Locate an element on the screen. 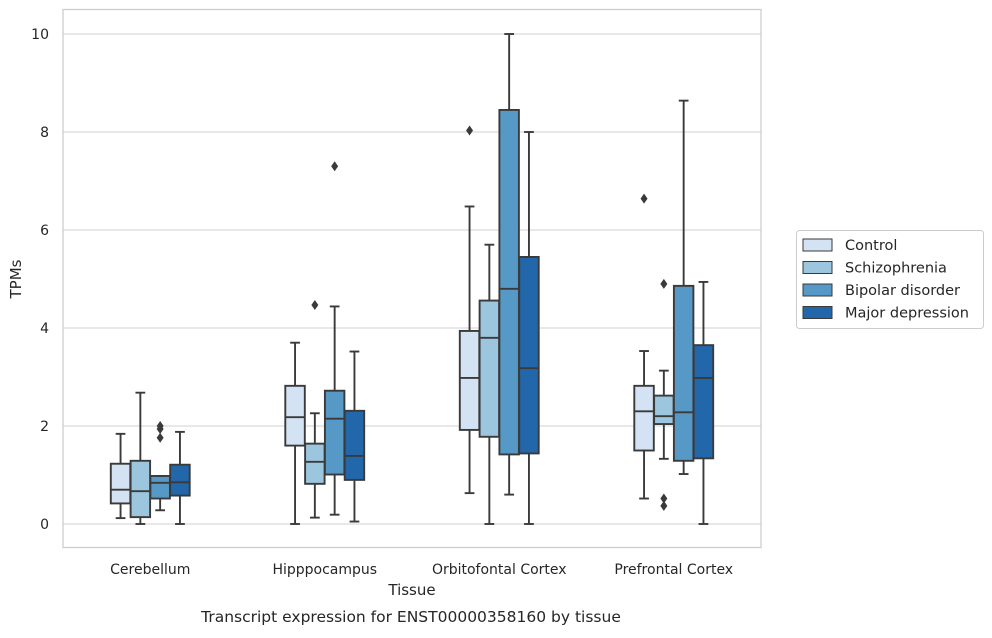  x-tick-label: Hipppocampus is located at coordinates (324, 570).